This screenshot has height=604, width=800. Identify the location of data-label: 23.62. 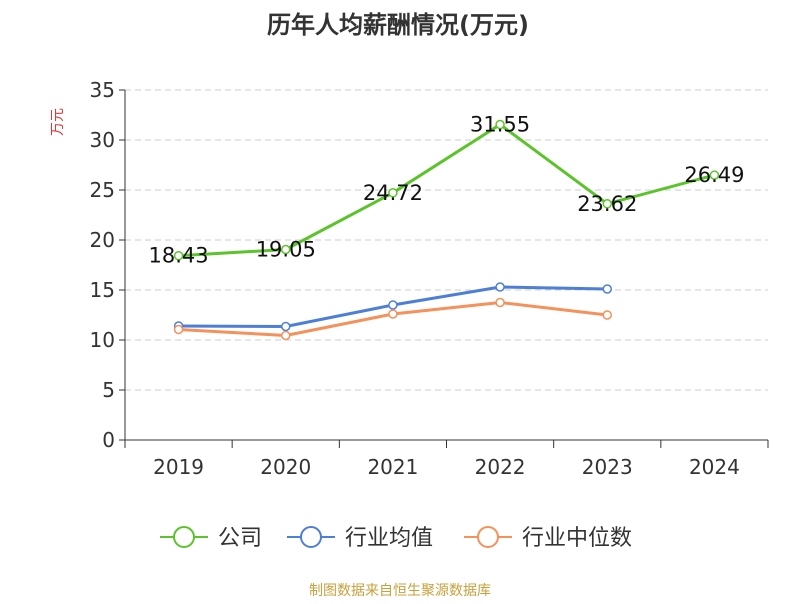
(607, 204).